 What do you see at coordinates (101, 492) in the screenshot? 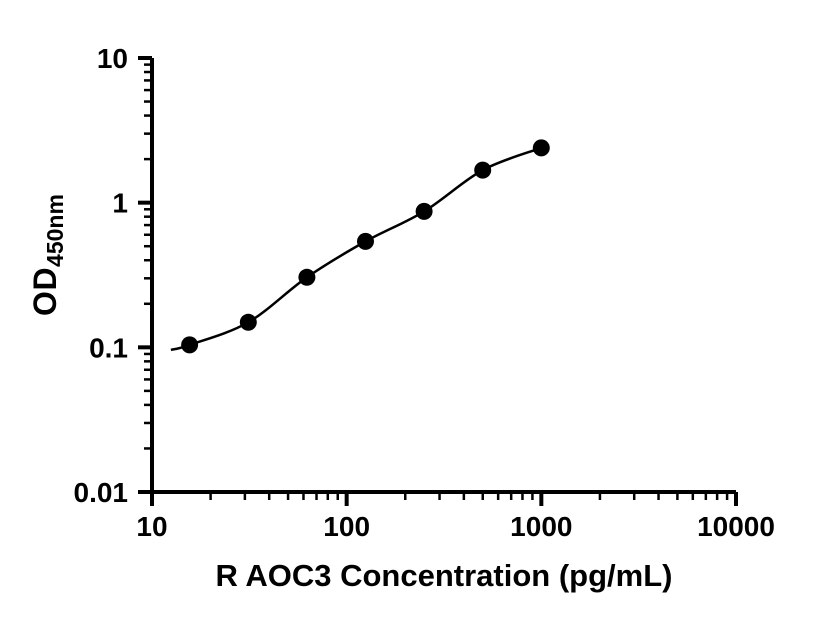
I see `y-tick-label: 0.01` at bounding box center [101, 492].